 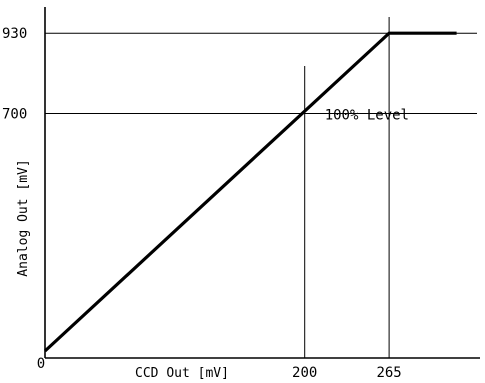 What do you see at coordinates (367, 116) in the screenshot?
I see `annotation-100-level: 100% Level` at bounding box center [367, 116].